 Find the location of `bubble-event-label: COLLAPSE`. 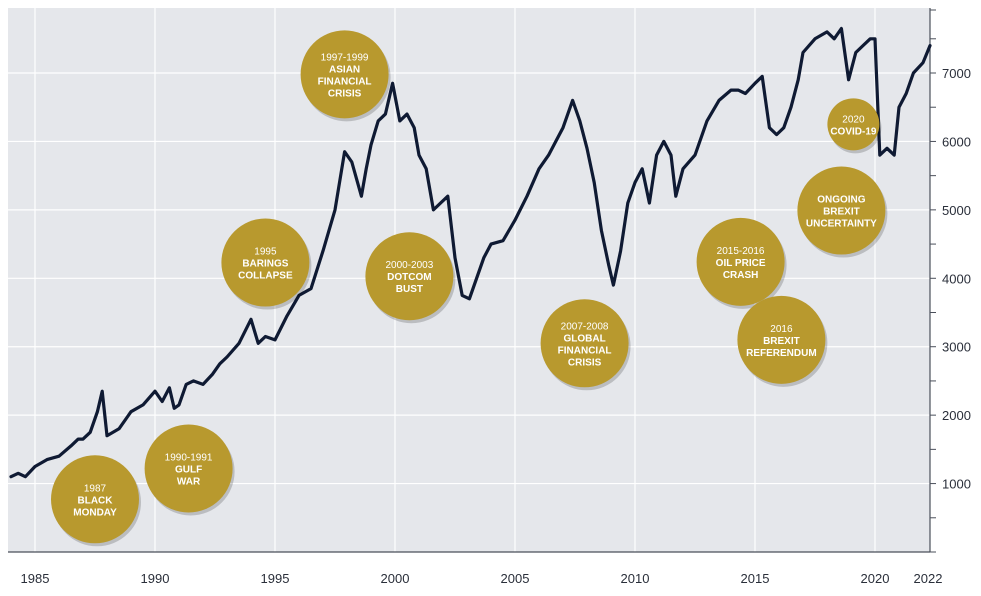

bubble-event-label: COLLAPSE is located at coordinates (265, 276).